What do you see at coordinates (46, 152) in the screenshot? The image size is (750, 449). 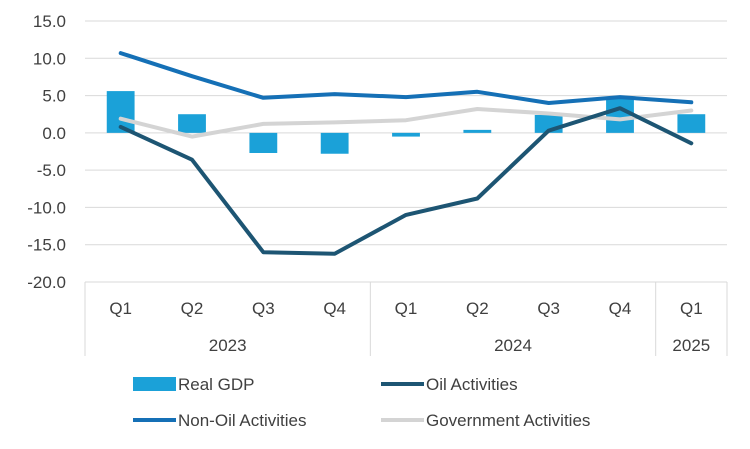 I see `y-axis: 15.0 10.0 5.0 0.0 -5.0 -10.0 -15.0 -20.0` at bounding box center [46, 152].